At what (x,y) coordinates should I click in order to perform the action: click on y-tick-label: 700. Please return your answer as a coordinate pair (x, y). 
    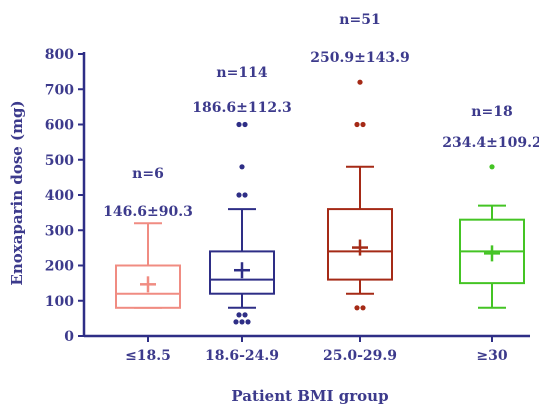
    Looking at the image, I should click on (59, 90).